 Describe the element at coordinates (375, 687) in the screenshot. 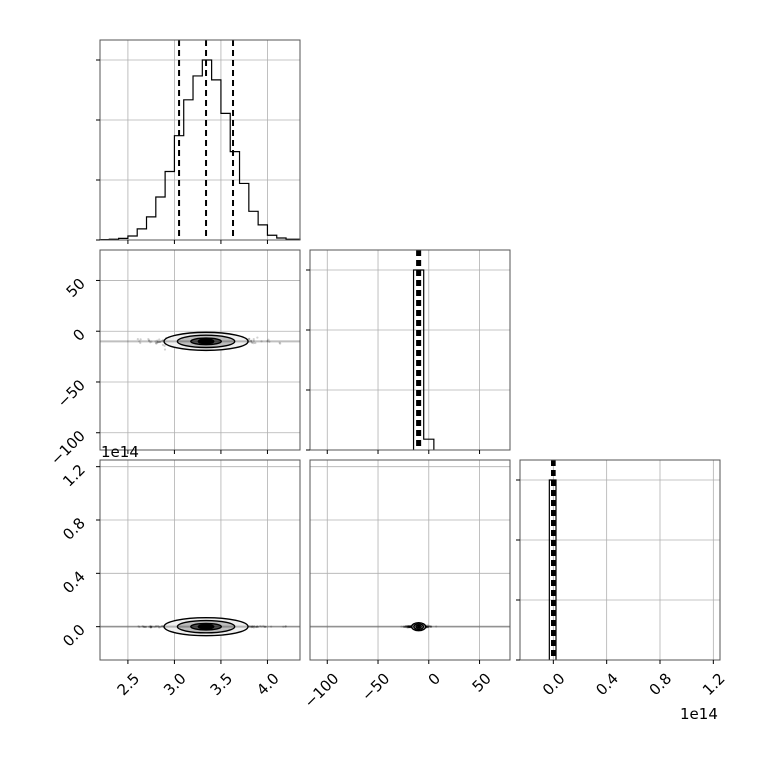

I see `x-tick-label-p1-1: −50` at that location.